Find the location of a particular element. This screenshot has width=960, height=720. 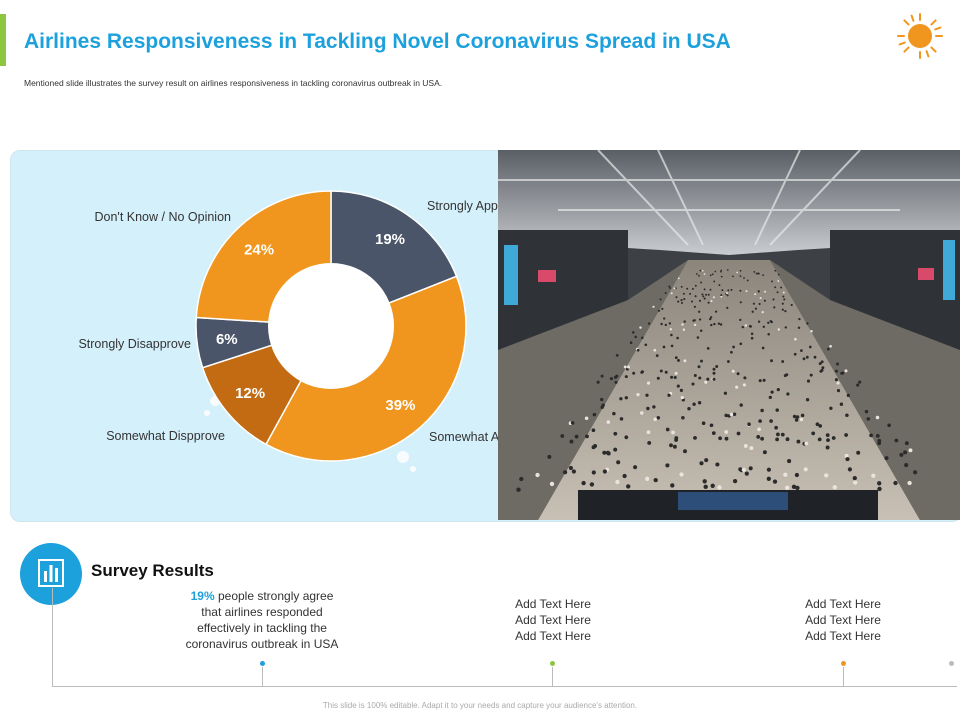

survey-col1-line2: that airlines responded is located at coordinates (262, 612).